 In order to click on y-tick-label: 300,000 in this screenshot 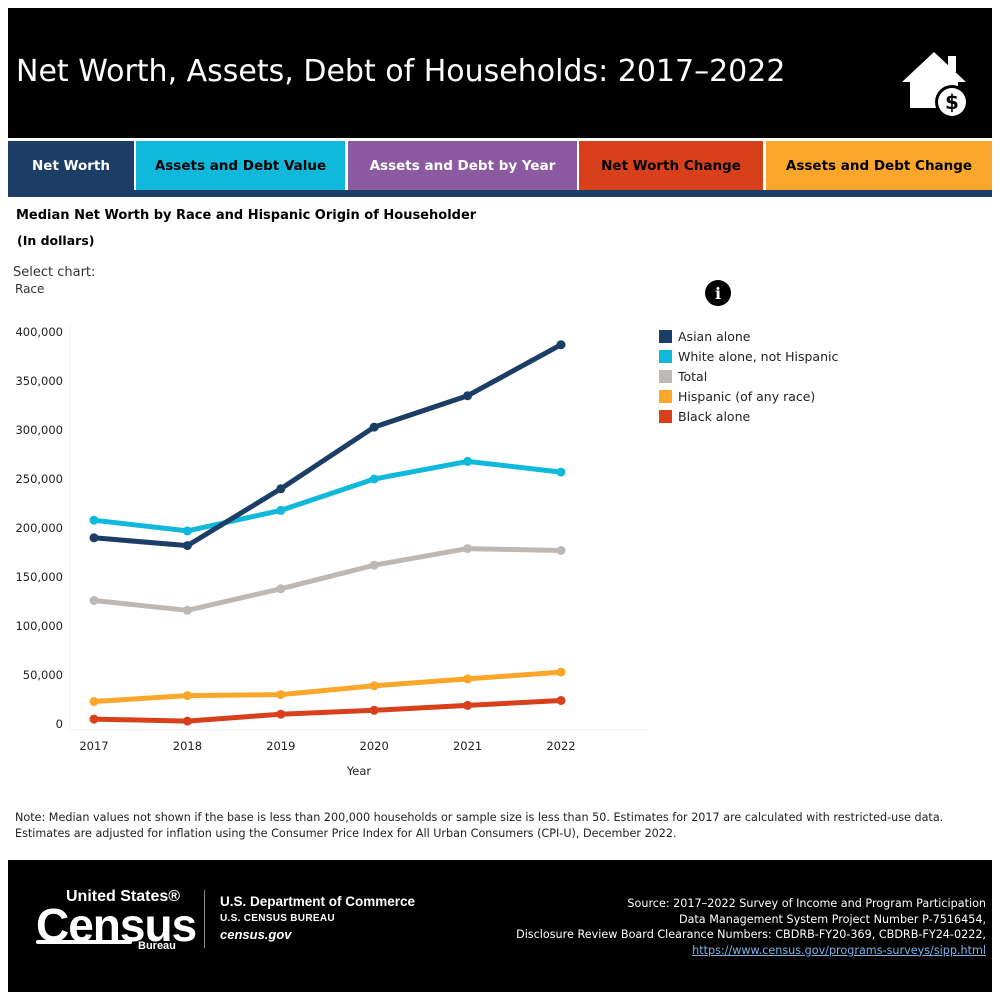, I will do `click(39, 430)`.